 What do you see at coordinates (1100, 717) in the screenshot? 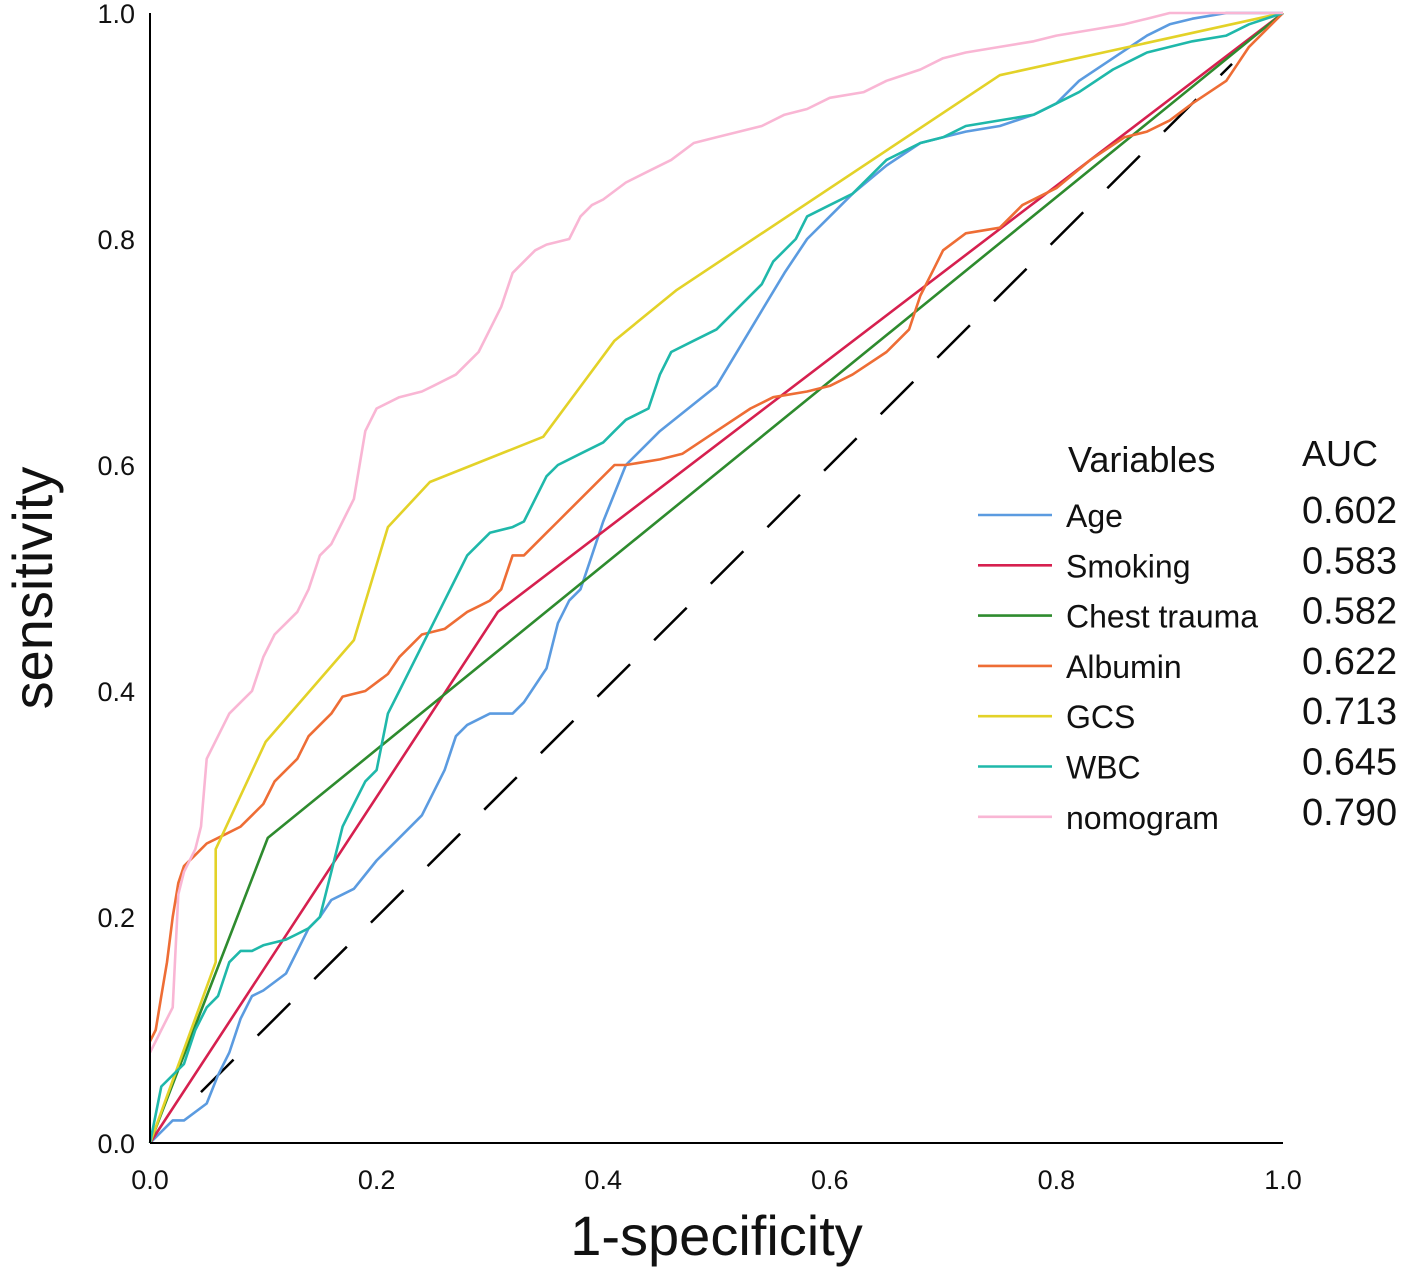
I see `legend-label: GCS` at bounding box center [1100, 717].